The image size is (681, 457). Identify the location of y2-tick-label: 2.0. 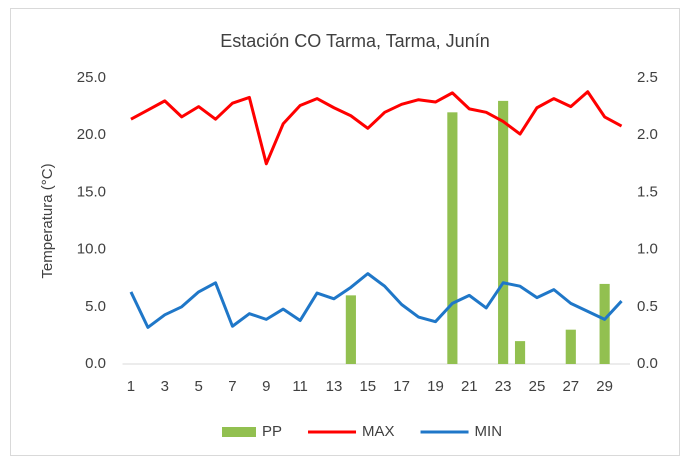
(647, 134).